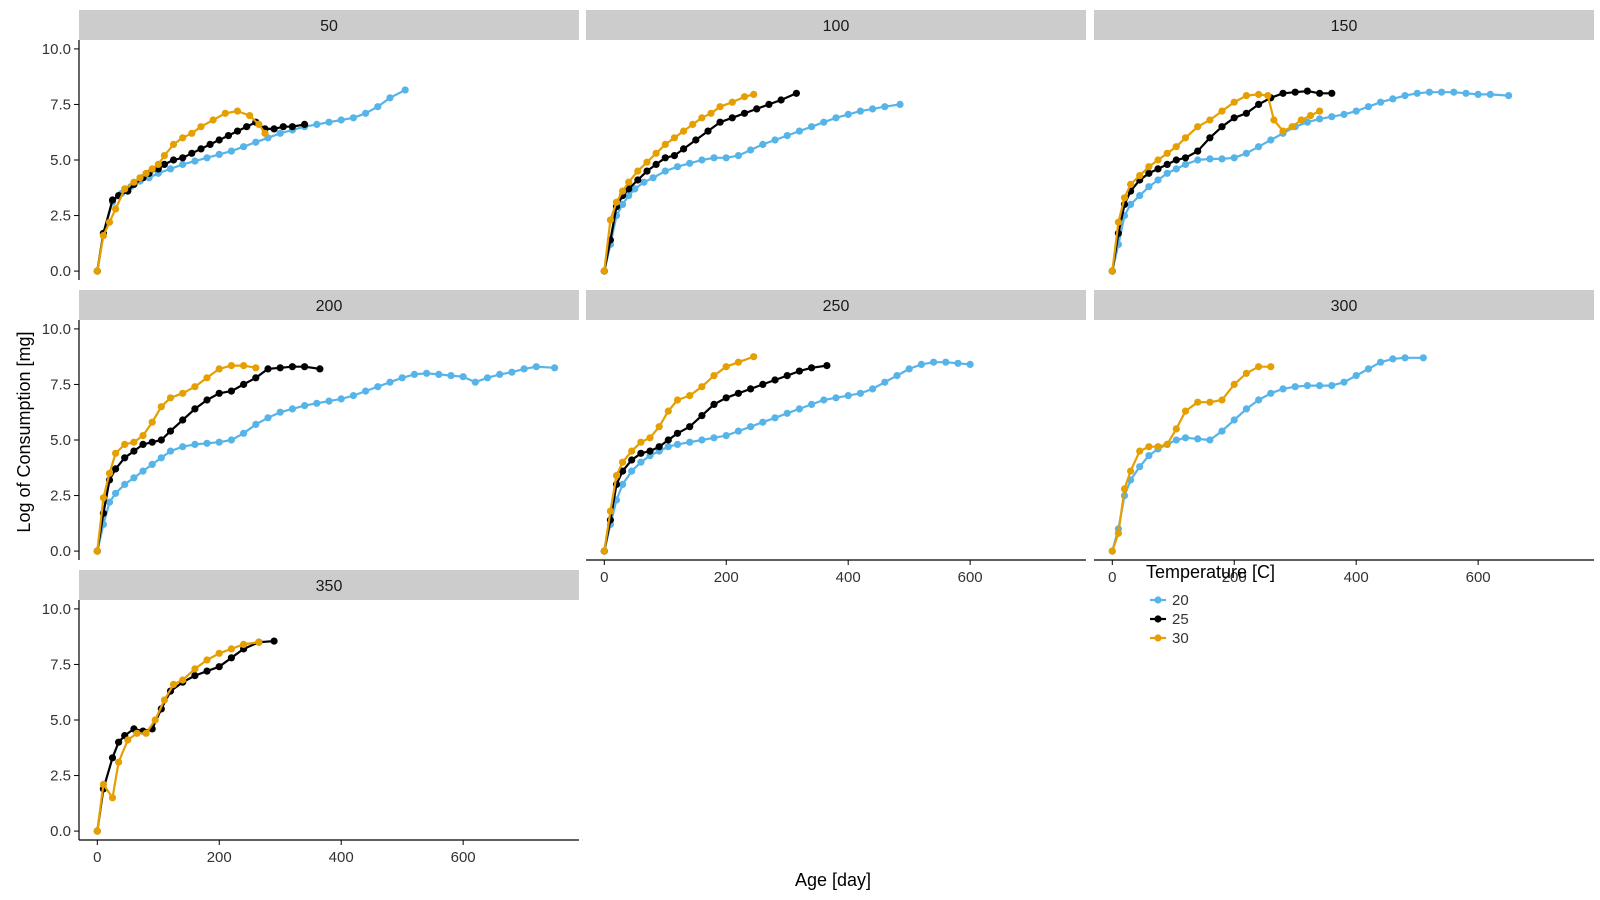 This screenshot has height=900, width=1600. What do you see at coordinates (24, 431) in the screenshot?
I see `y-axis-title: Log of Consumption [mg]` at bounding box center [24, 431].